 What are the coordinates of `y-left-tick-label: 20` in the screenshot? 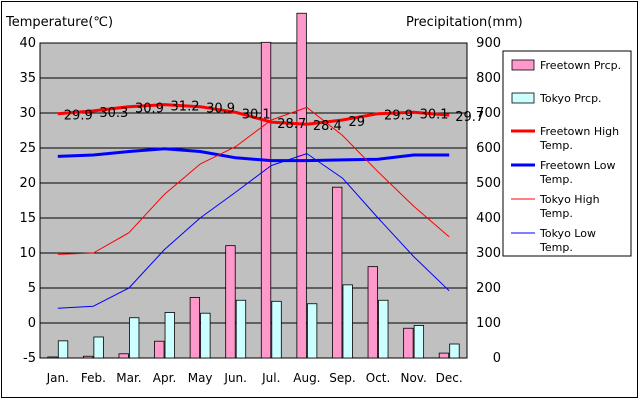 It's located at (27, 183).